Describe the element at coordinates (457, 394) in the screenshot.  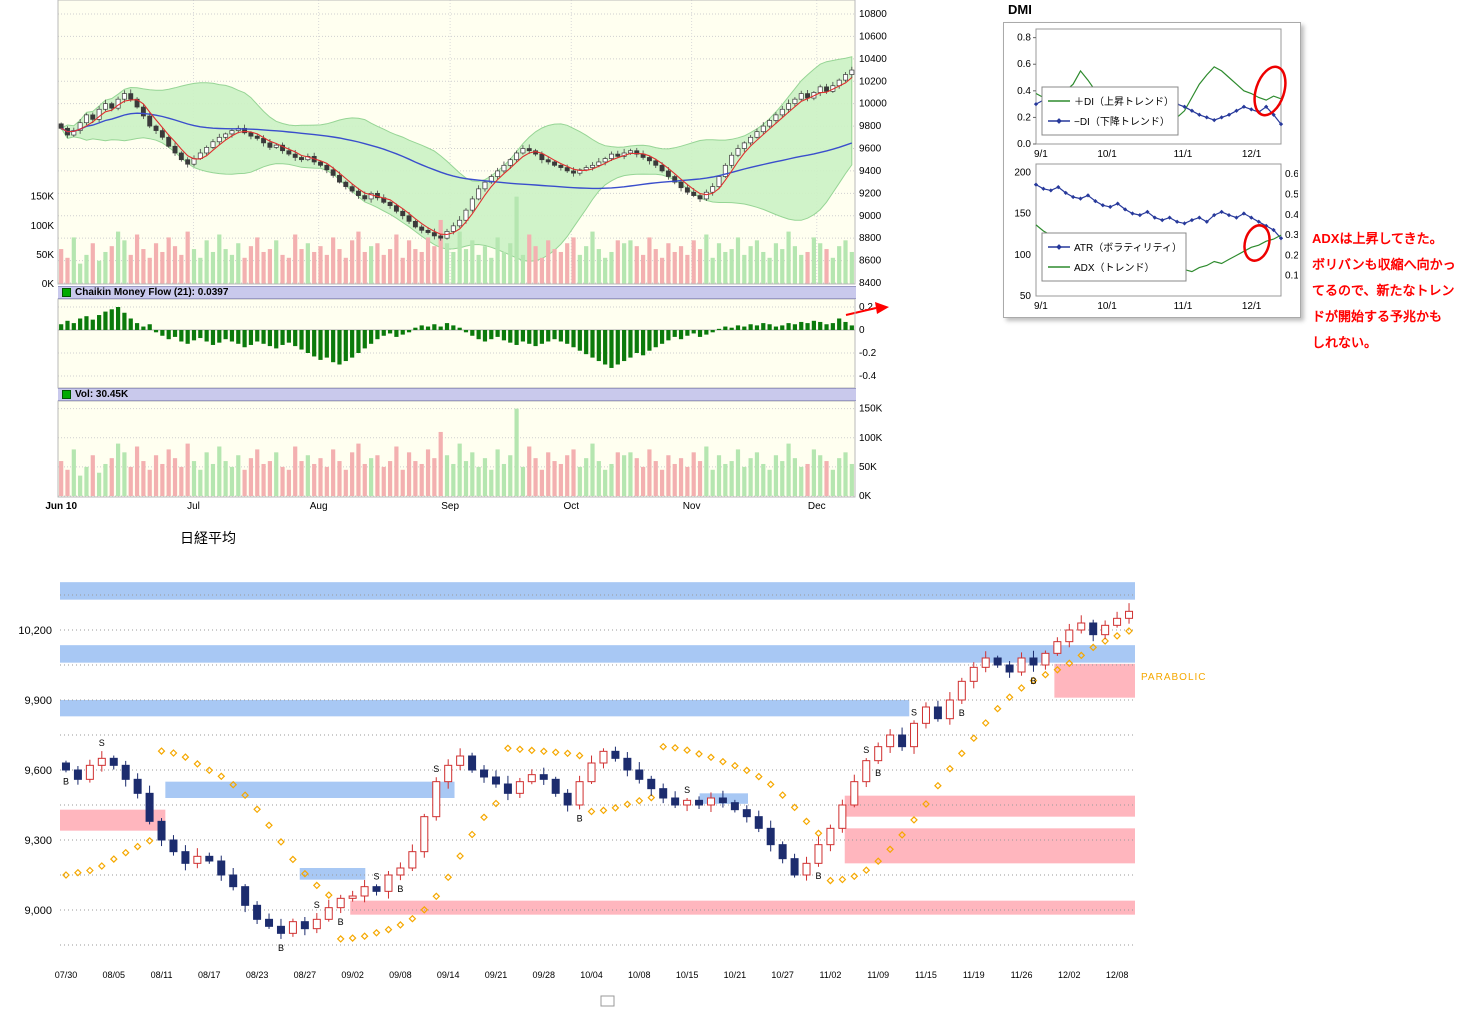
I see `vol-panel-header: Vol: 30.45K` at that location.